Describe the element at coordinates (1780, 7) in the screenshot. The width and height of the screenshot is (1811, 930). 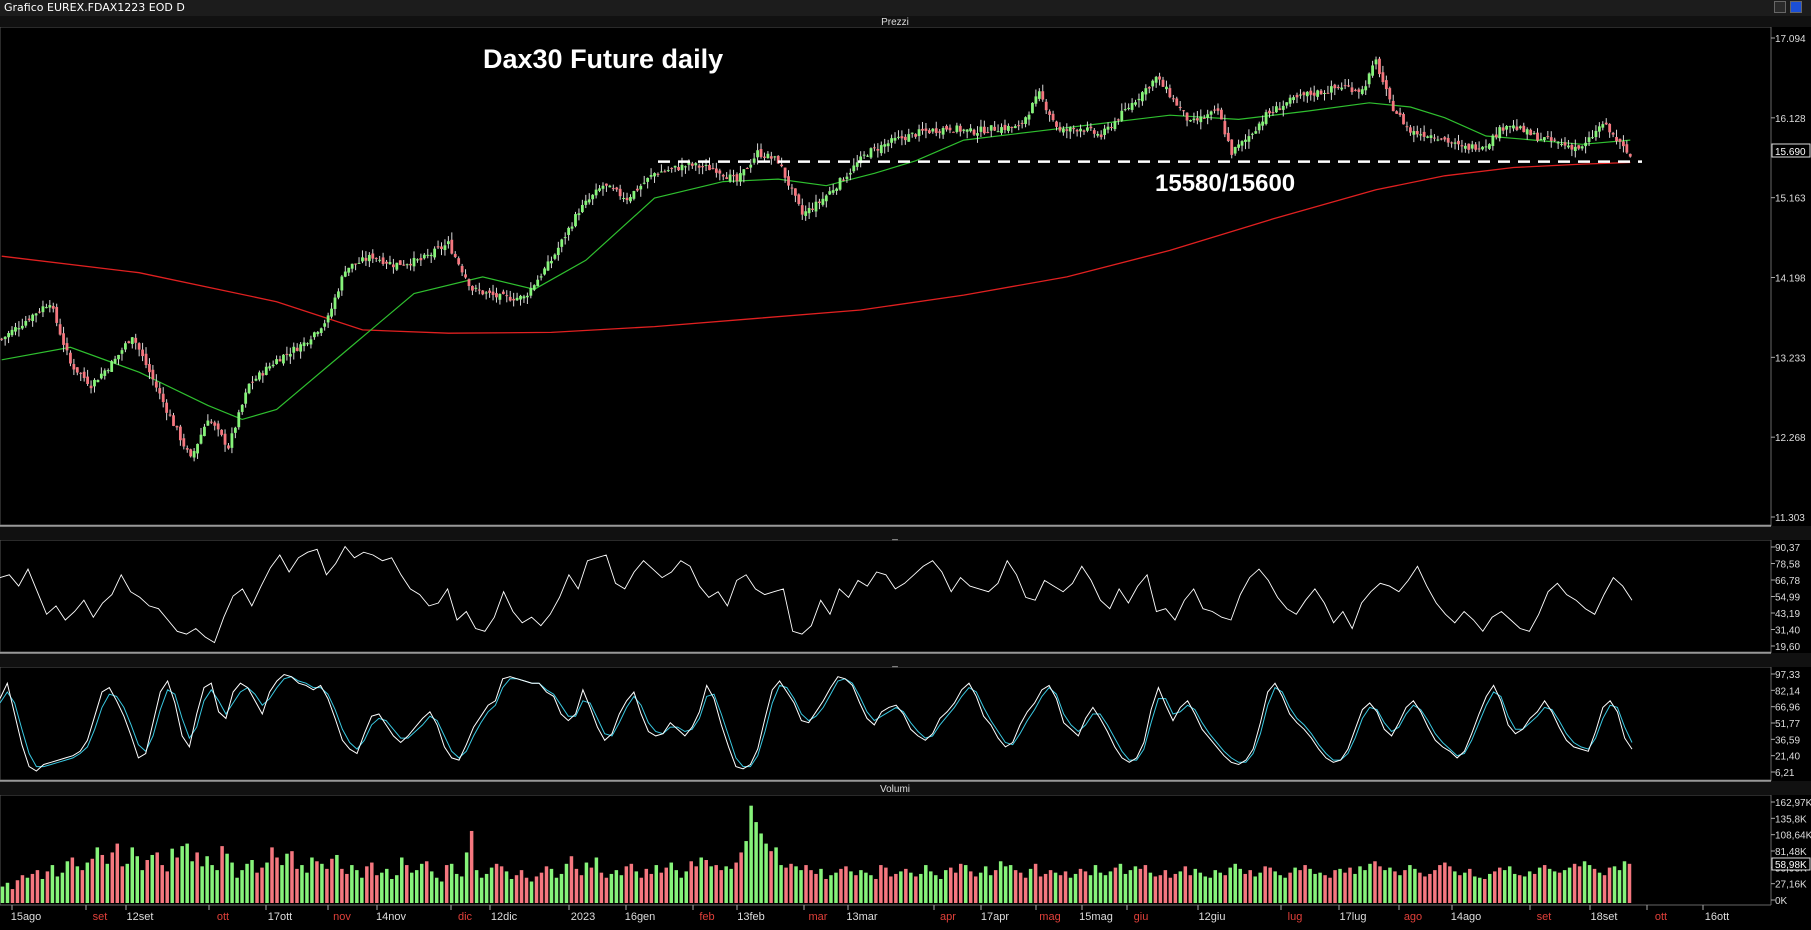
I see `minimize-button` at that location.